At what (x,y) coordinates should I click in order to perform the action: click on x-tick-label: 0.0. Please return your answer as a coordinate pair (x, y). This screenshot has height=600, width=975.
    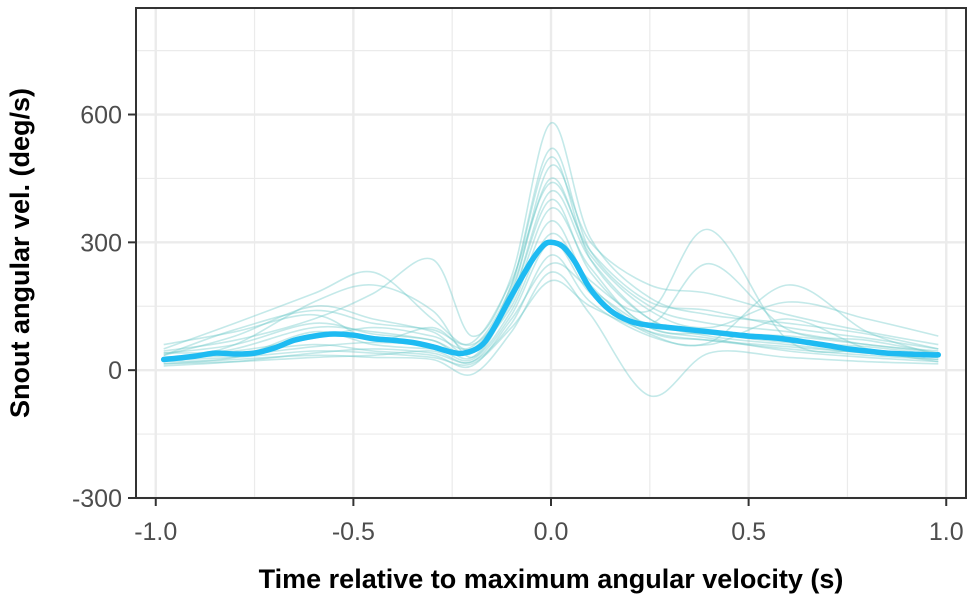
    Looking at the image, I should click on (551, 532).